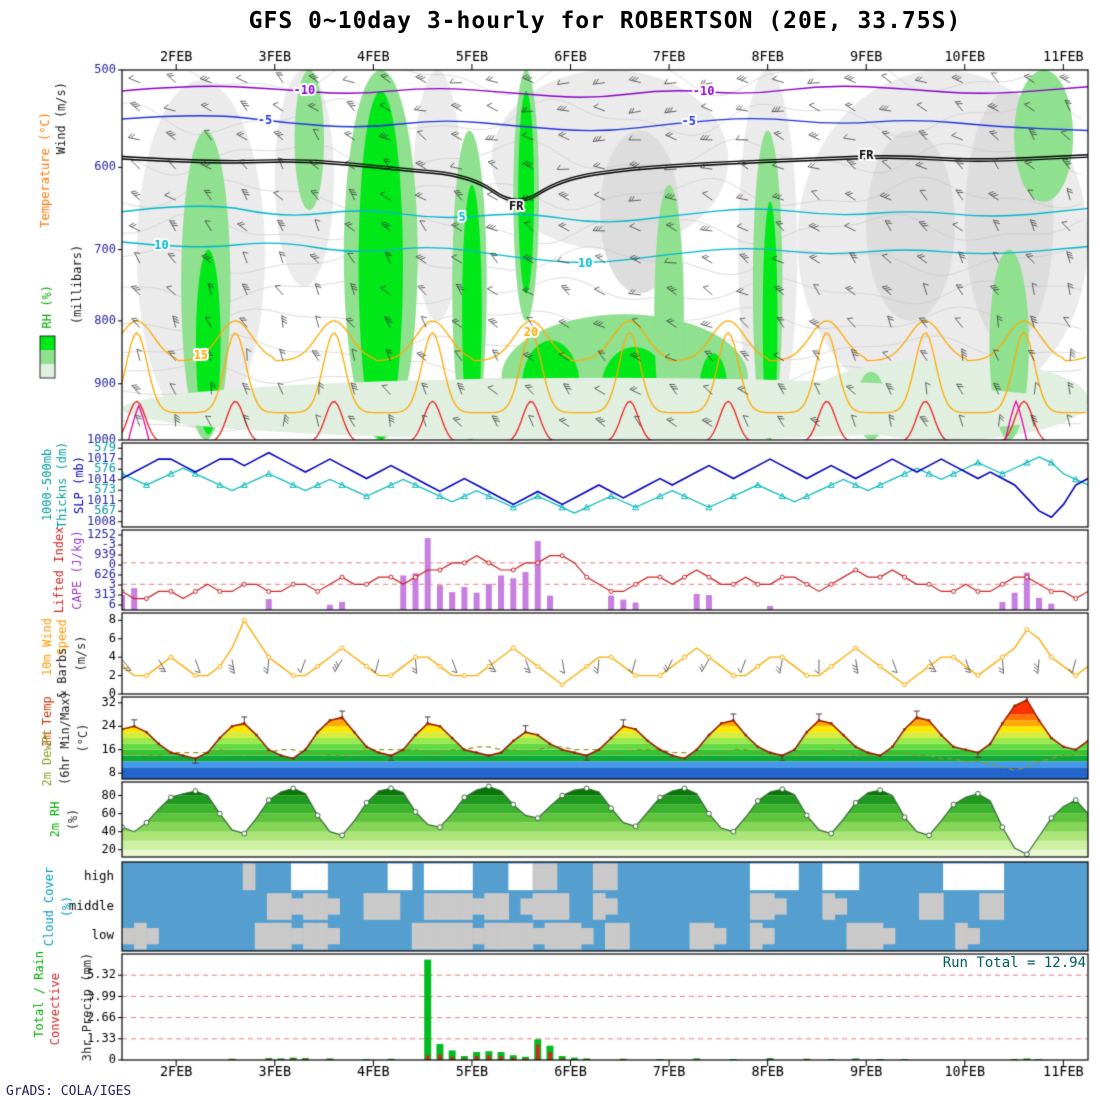  Describe the element at coordinates (1014, 963) in the screenshot. I see `run-total-label: Run Total = 12.94` at that location.